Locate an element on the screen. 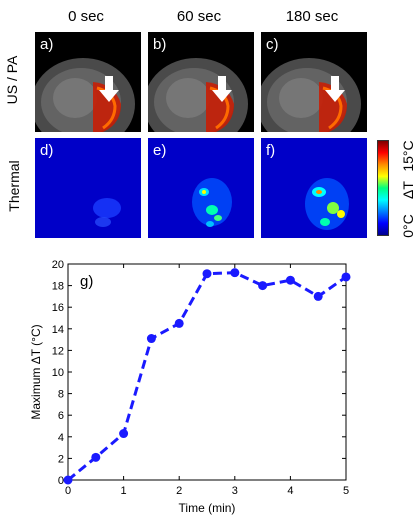 The width and height of the screenshot is (417, 520). thermal-panel-f: f) is located at coordinates (314, 188).